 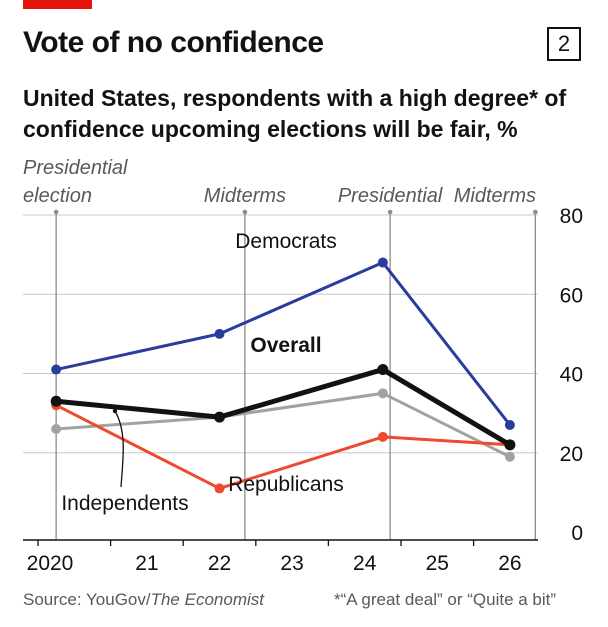 I want to click on x-tick-label: 25, so click(x=437, y=563).